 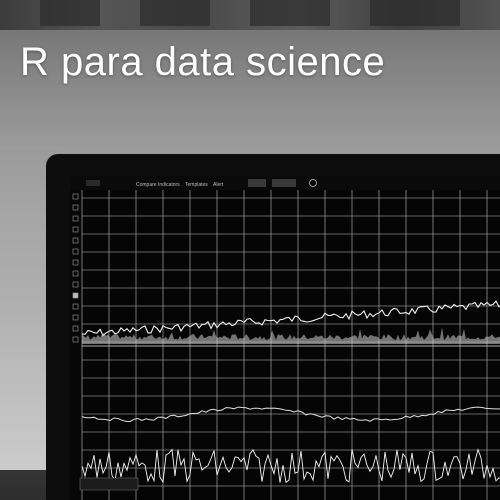 What do you see at coordinates (196, 185) in the screenshot?
I see `toolbar-item-templates: Templates` at bounding box center [196, 185].